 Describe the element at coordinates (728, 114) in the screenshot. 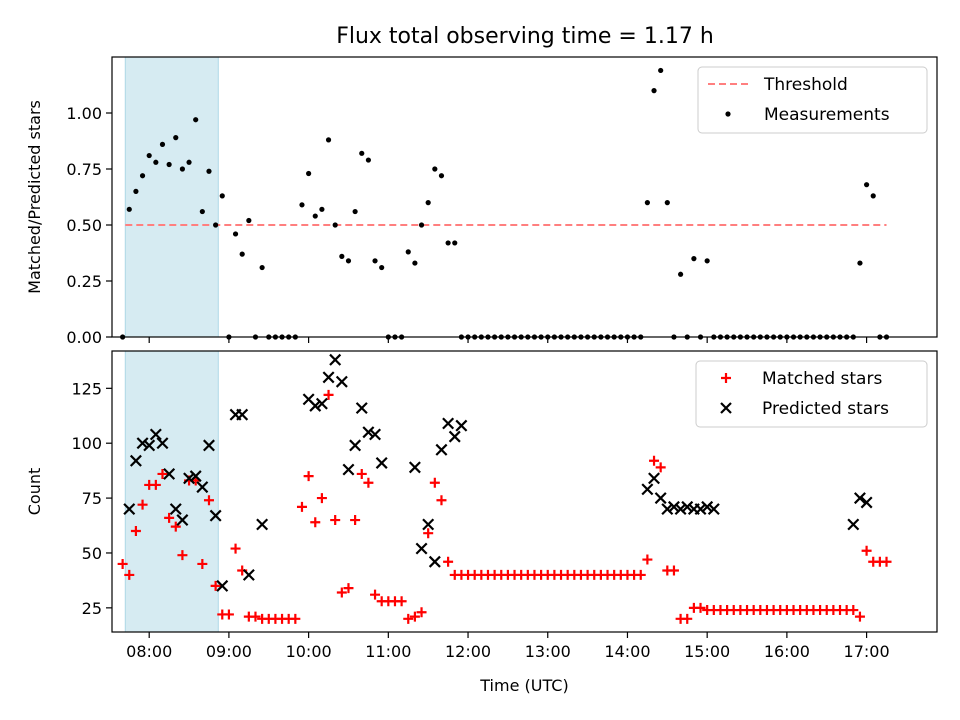

I see `legend-measurements-swatch` at that location.